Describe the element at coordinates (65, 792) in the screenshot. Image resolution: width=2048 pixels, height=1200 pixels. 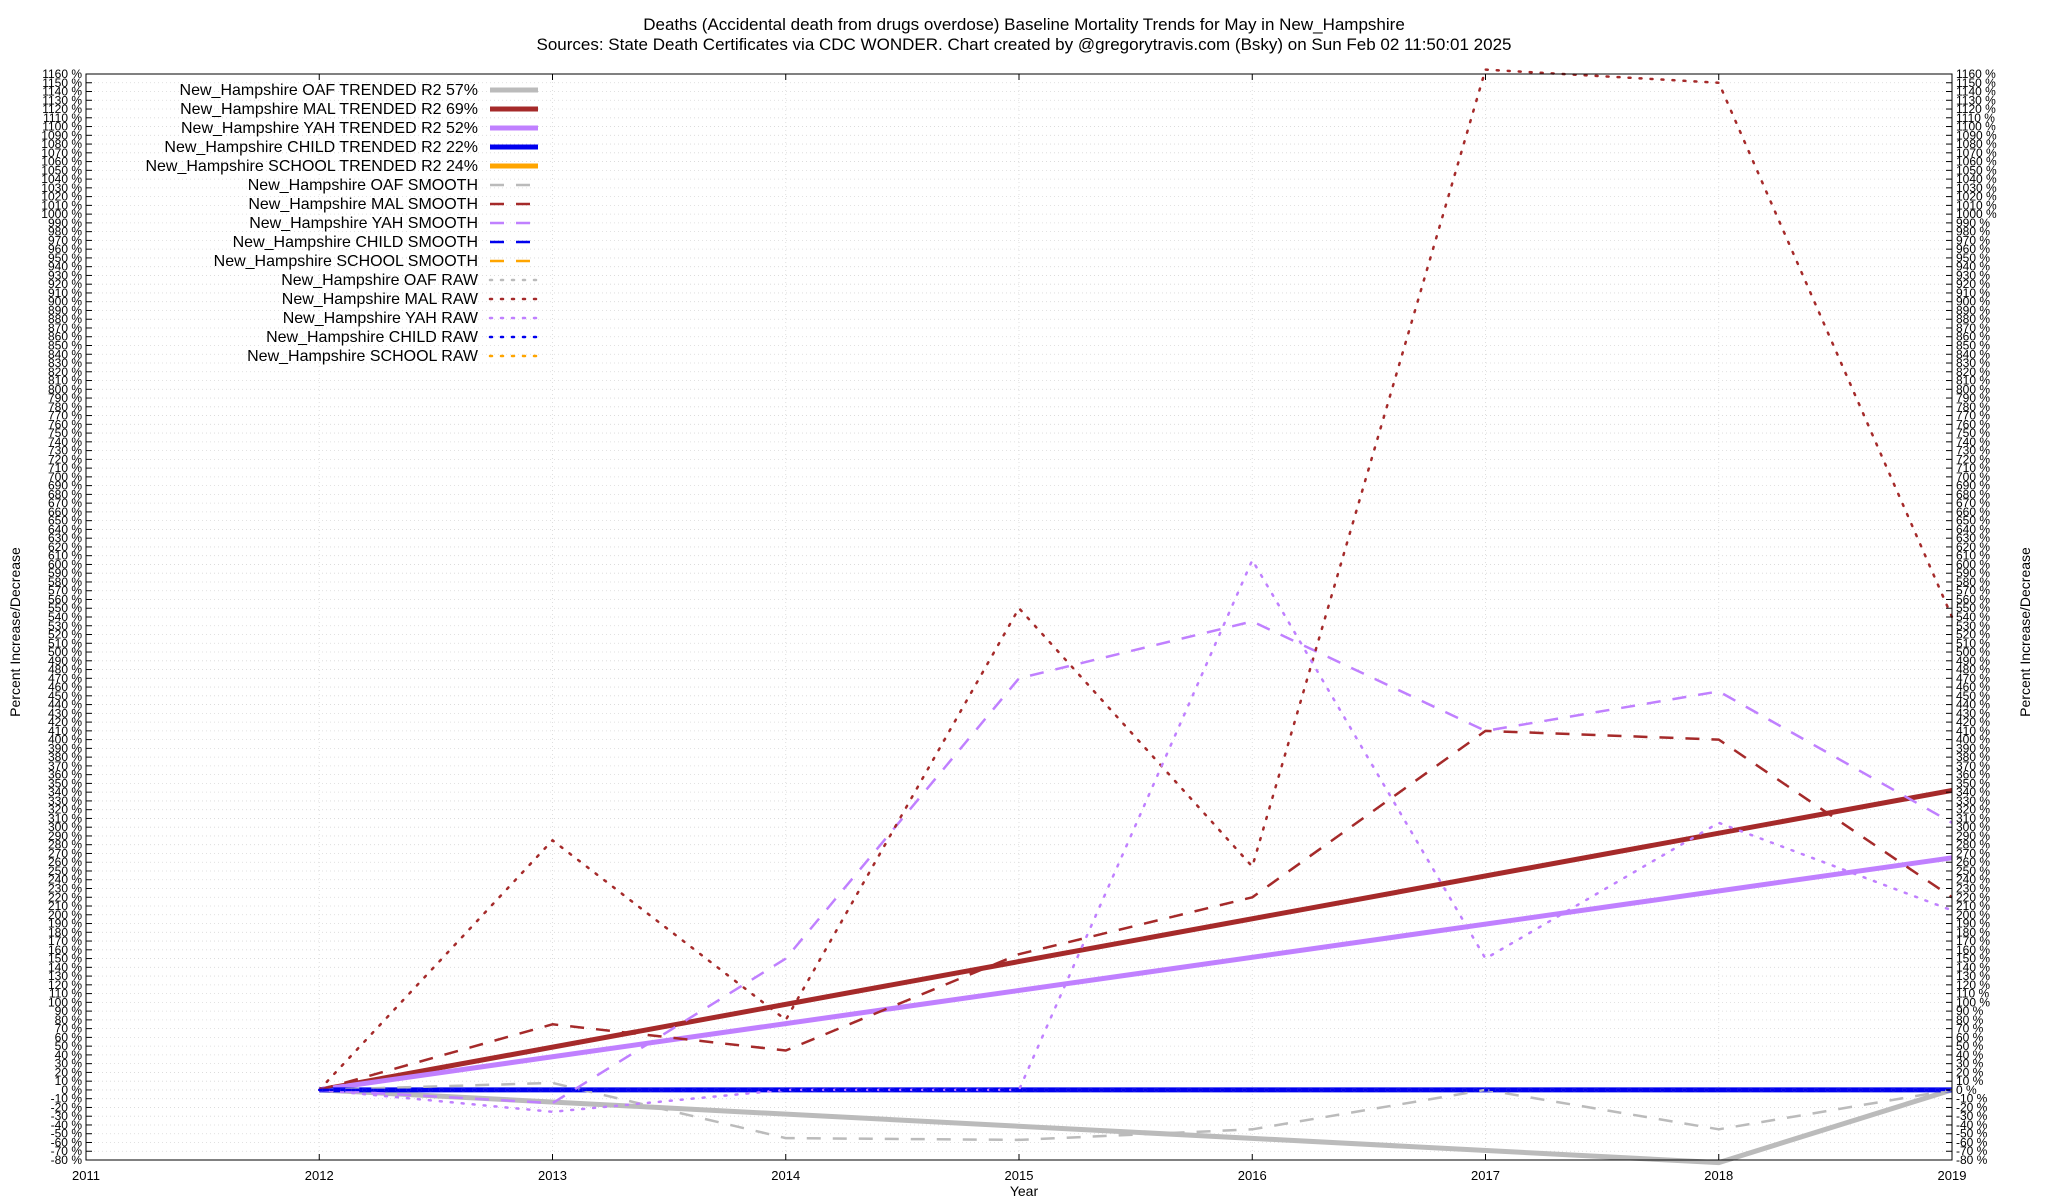
I see `y-tick-label: 340 %` at that location.